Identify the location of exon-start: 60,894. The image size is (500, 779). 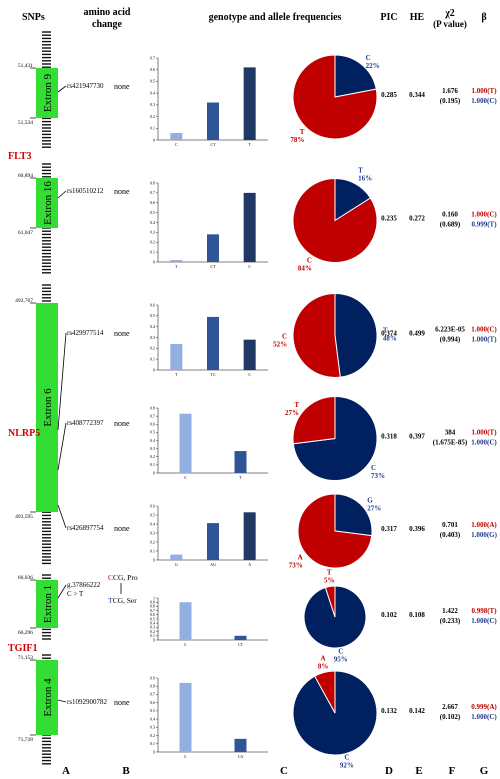
(25, 176).